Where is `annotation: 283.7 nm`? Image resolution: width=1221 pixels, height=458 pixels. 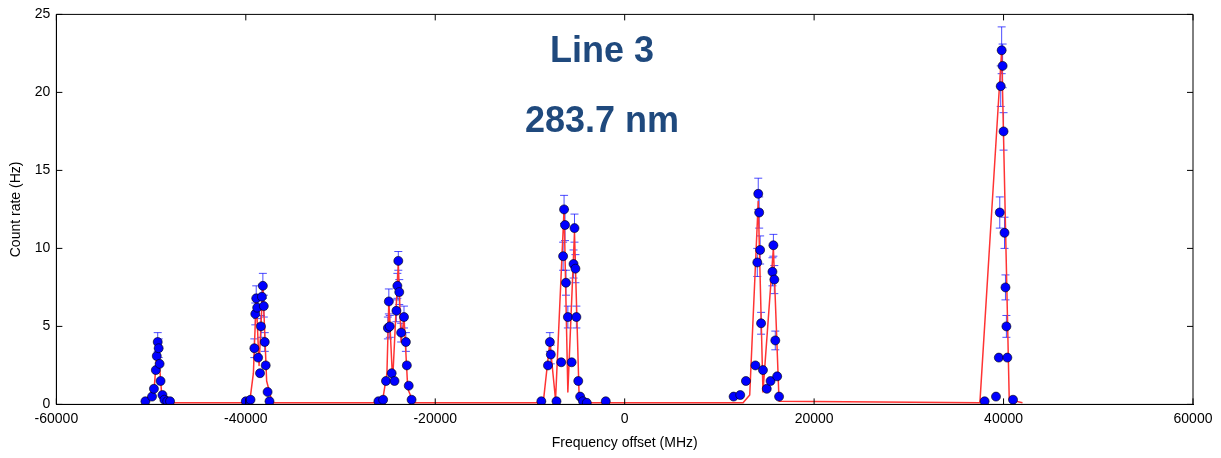 annotation: 283.7 nm is located at coordinates (601, 120).